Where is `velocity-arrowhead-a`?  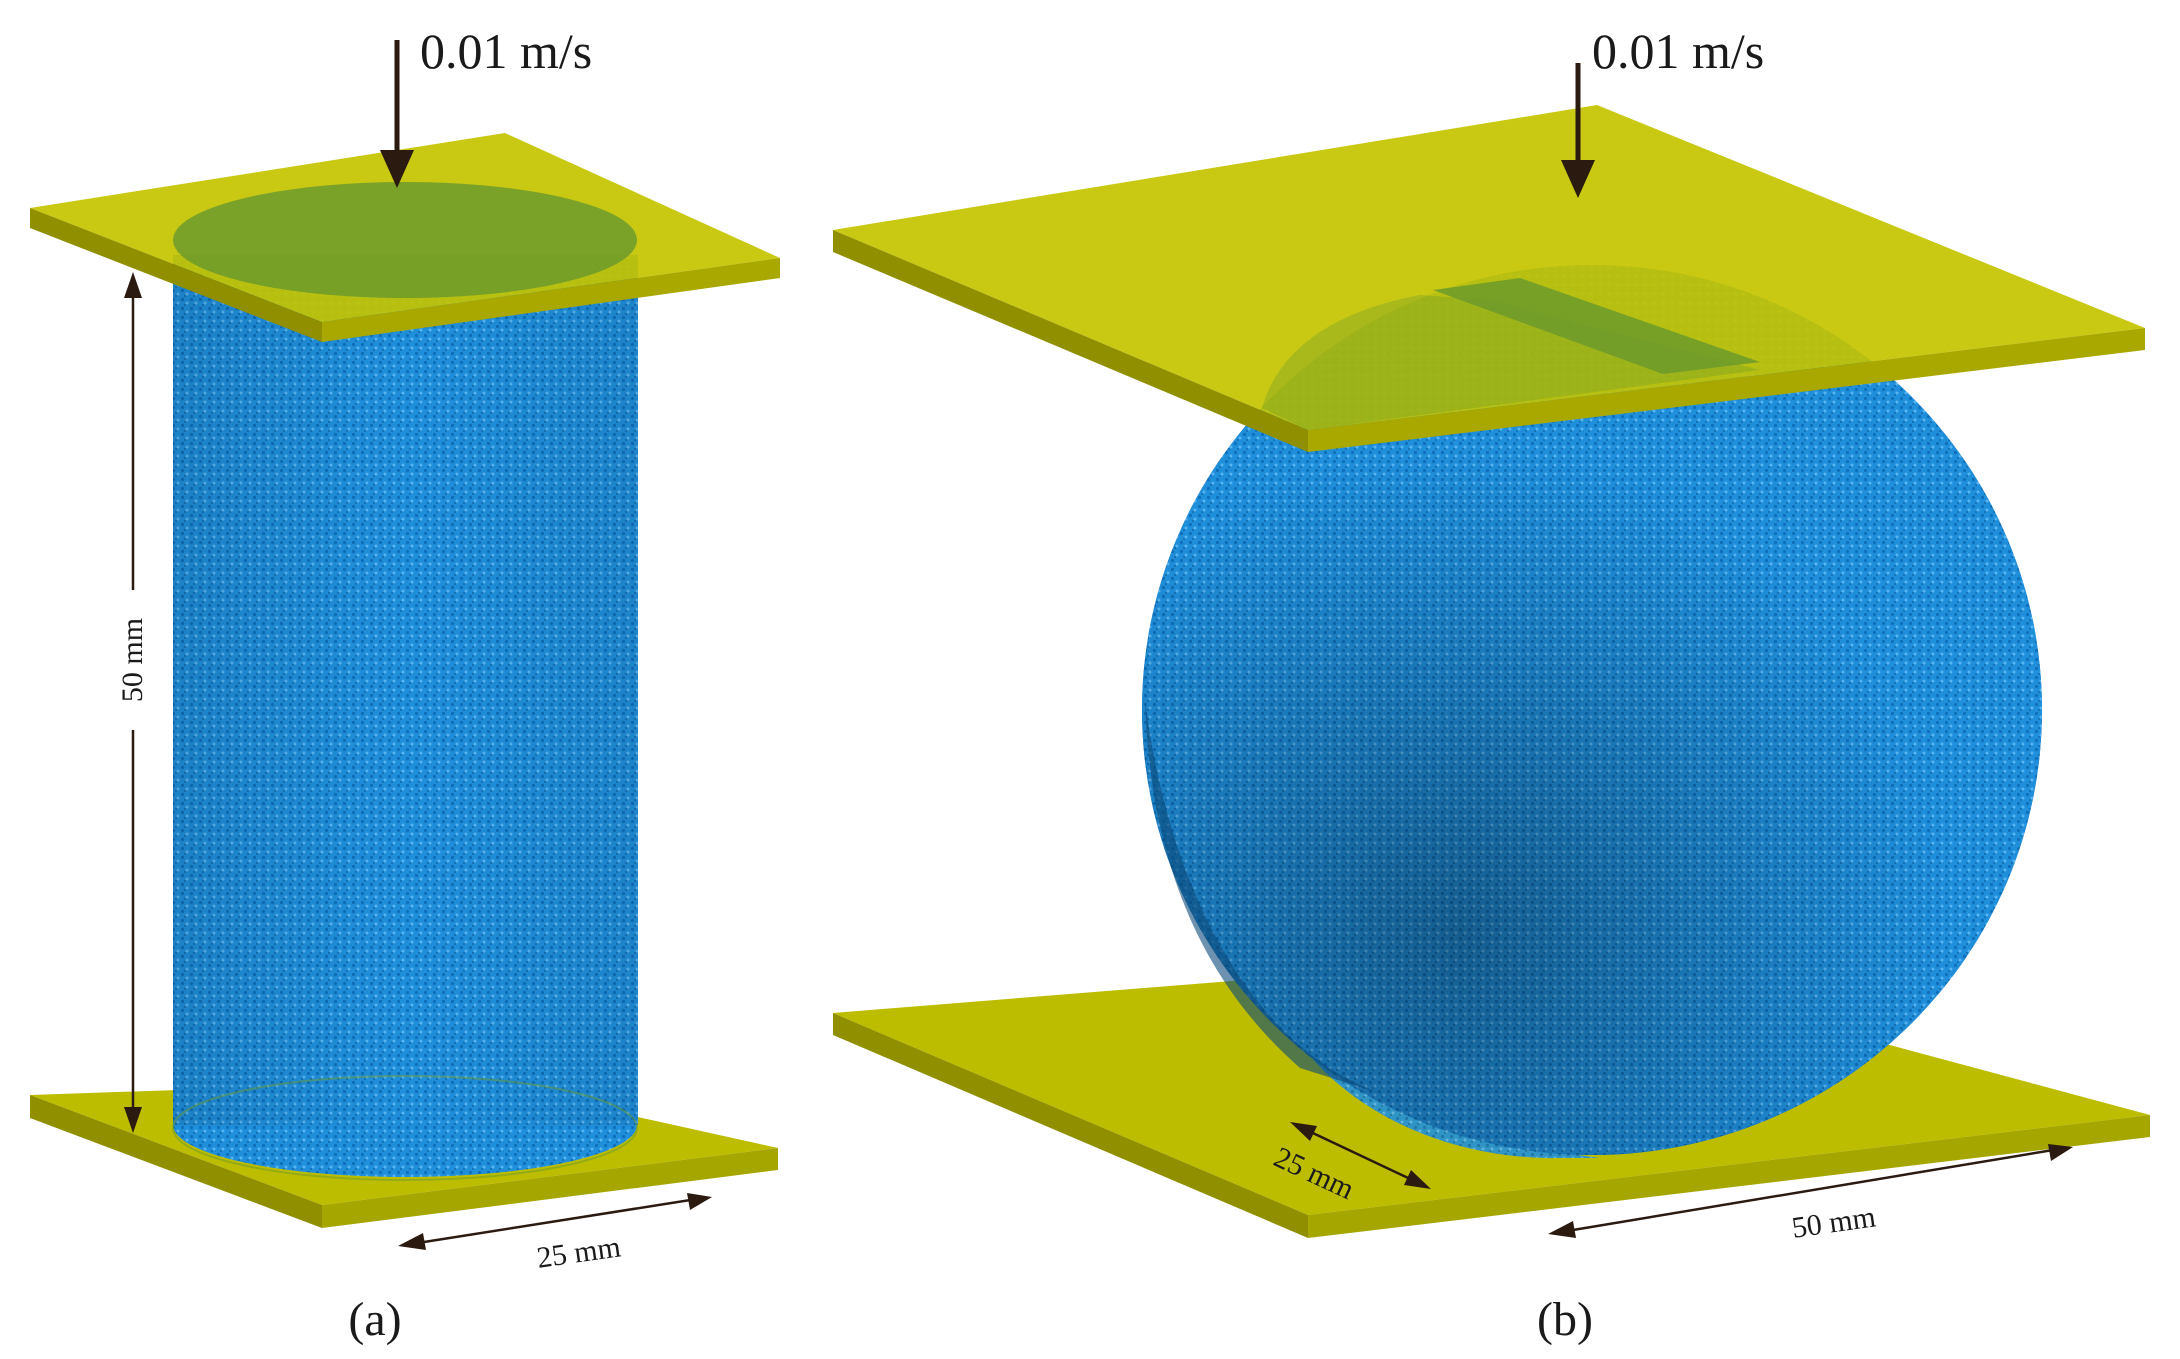
velocity-arrowhead-a is located at coordinates (397, 169).